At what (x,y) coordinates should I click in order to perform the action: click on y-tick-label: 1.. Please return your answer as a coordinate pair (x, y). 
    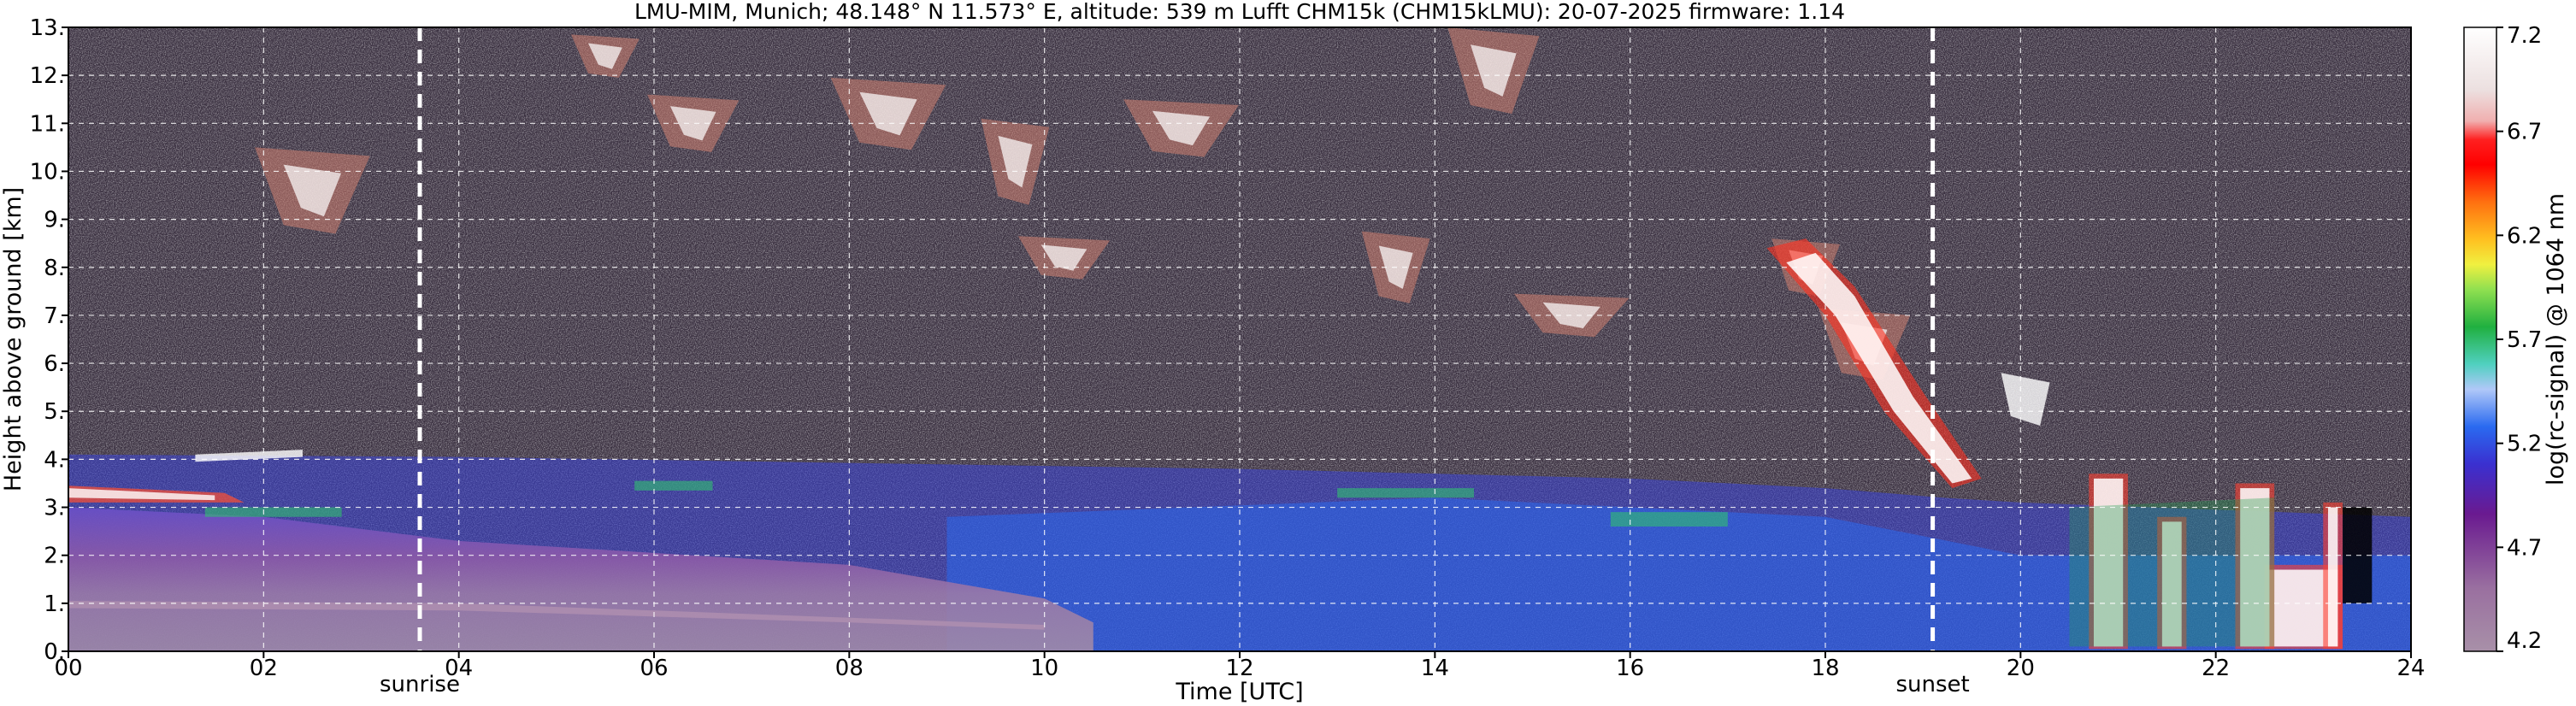
    Looking at the image, I should click on (54, 604).